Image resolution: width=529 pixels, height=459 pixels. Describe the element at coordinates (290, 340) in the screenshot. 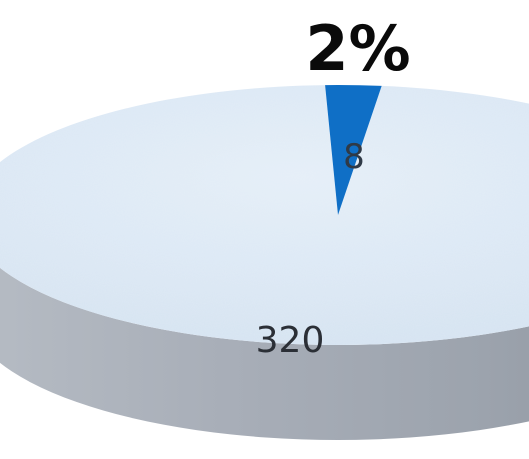

I see `data-label-320: 320` at that location.